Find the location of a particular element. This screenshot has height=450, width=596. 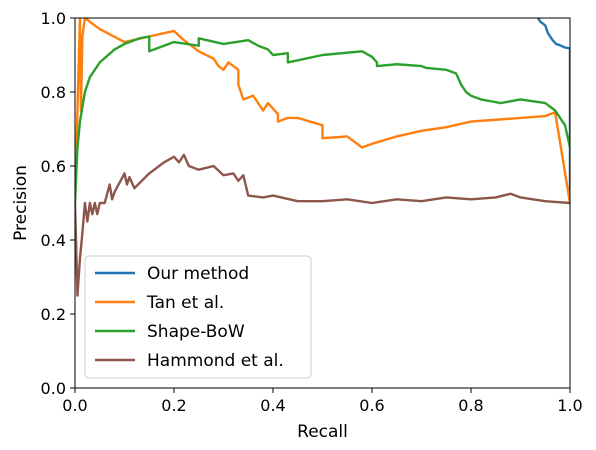

x-tick-label: 0.2 is located at coordinates (173, 405).